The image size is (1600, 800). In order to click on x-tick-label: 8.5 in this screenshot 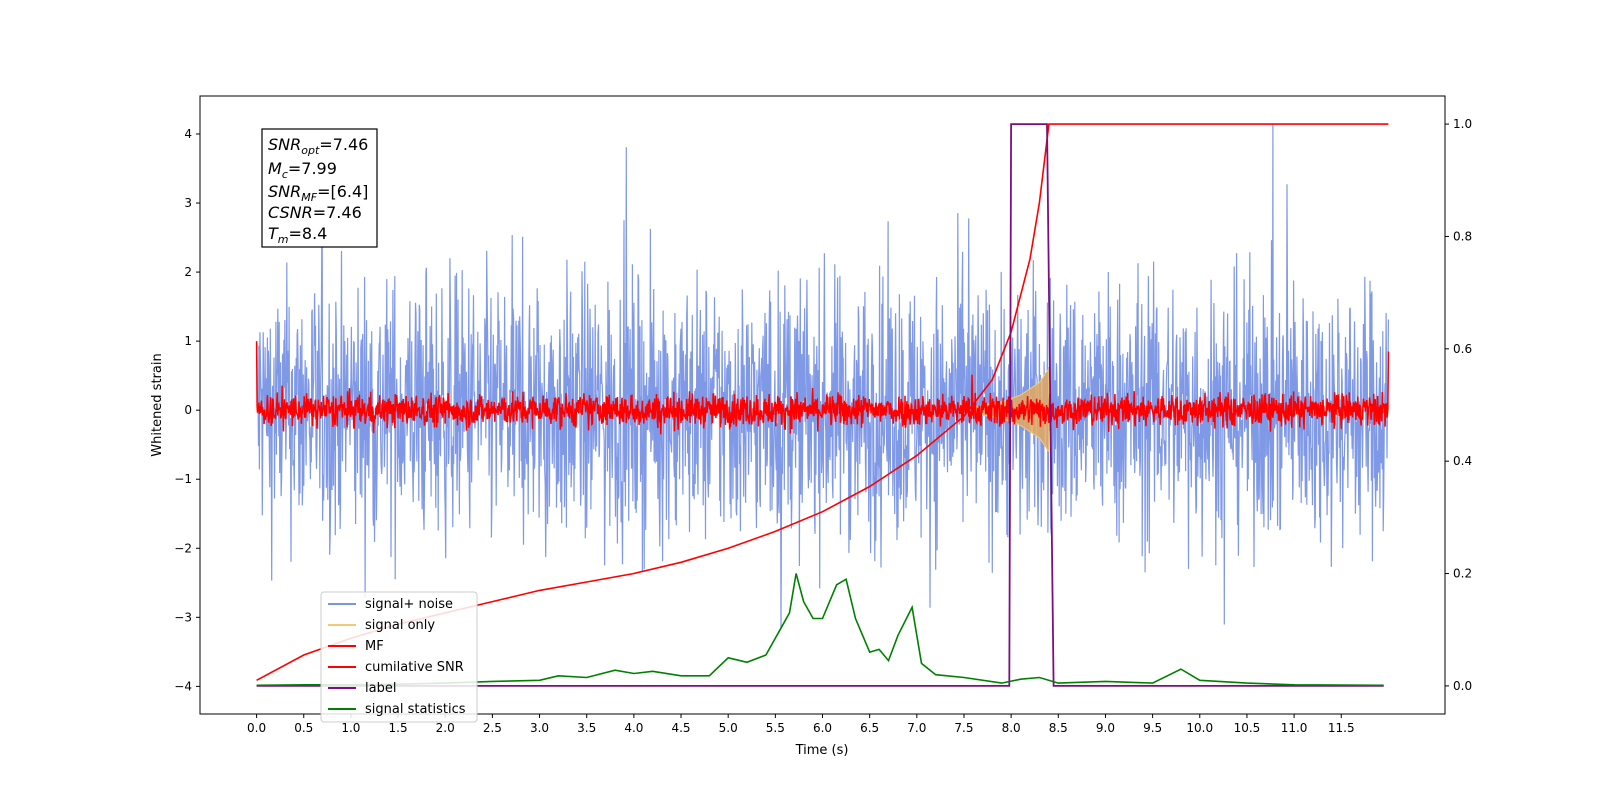, I will do `click(1058, 728)`.